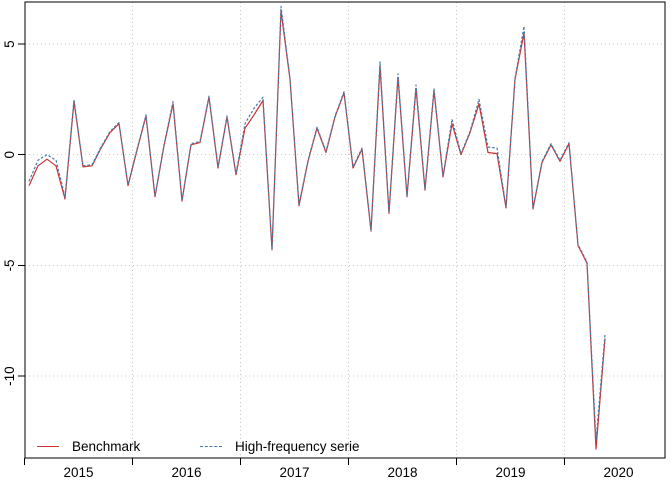 This screenshot has height=480, width=672. I want to click on y-axis-tick-label: -5, so click(9, 265).